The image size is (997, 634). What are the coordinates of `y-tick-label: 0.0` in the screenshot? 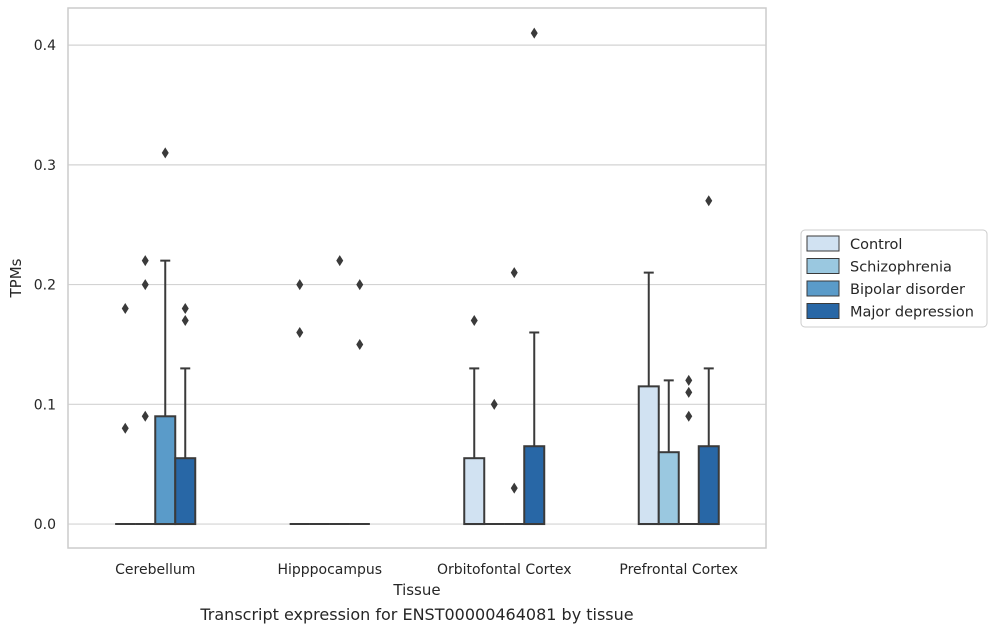 It's located at (45, 525).